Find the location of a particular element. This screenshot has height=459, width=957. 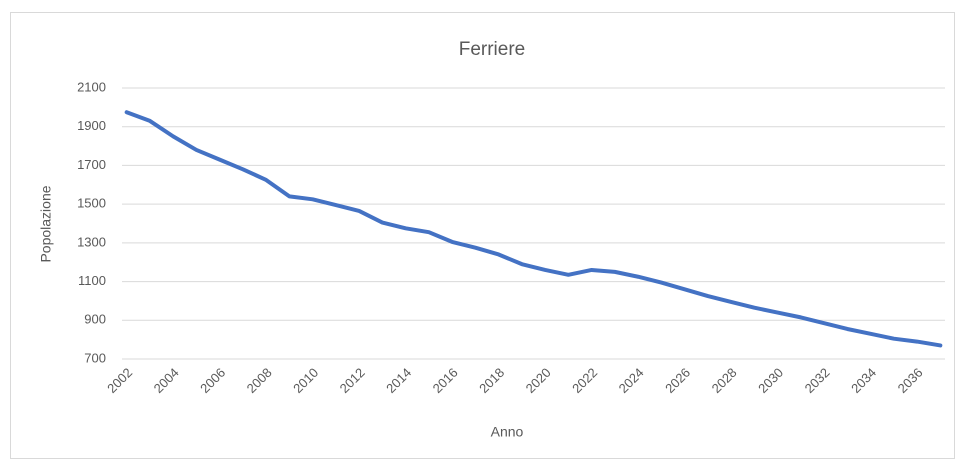

chart-title: Ferriere is located at coordinates (492, 49).